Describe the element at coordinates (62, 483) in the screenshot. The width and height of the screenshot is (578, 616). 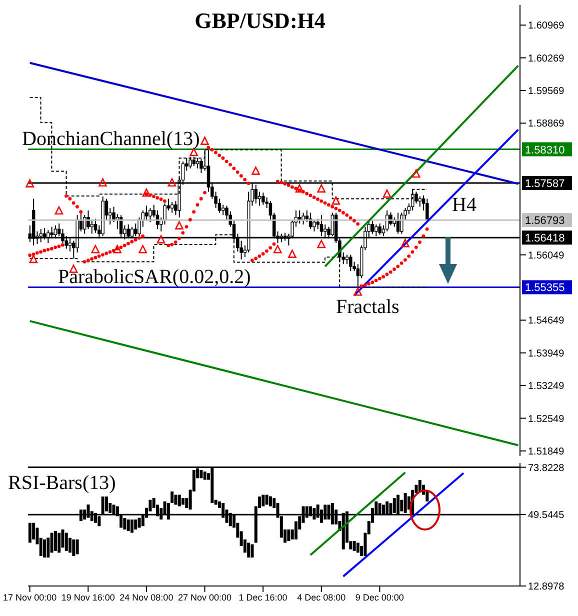
I see `annotation: RSI-Bars(13)` at that location.